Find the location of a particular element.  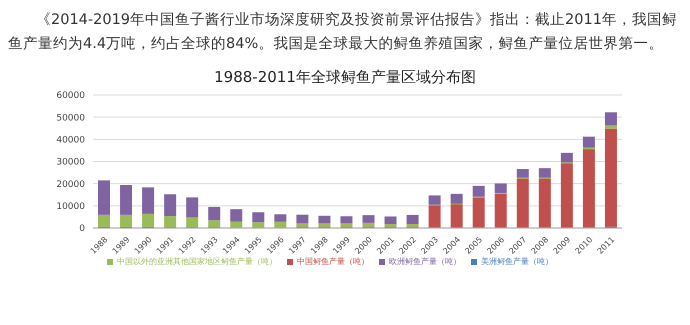

y-tick-label: 20000 is located at coordinates (71, 185).